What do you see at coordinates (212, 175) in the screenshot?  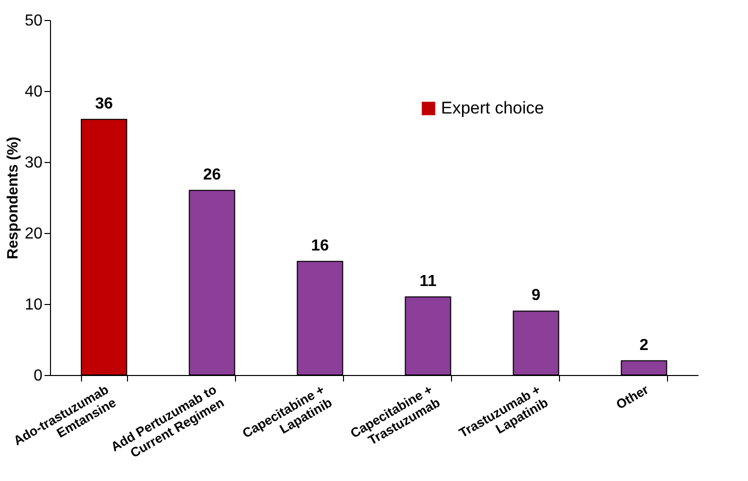 I see `data-label: 26` at bounding box center [212, 175].